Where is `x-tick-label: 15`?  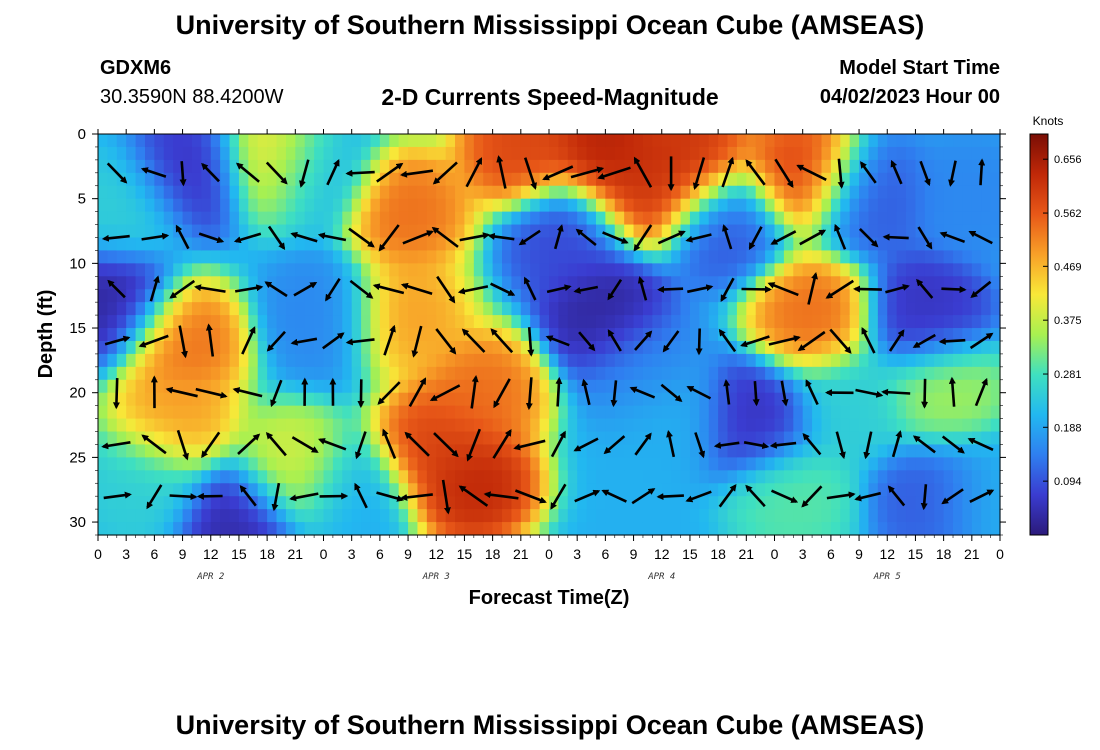 x-tick-label: 15 is located at coordinates (690, 554).